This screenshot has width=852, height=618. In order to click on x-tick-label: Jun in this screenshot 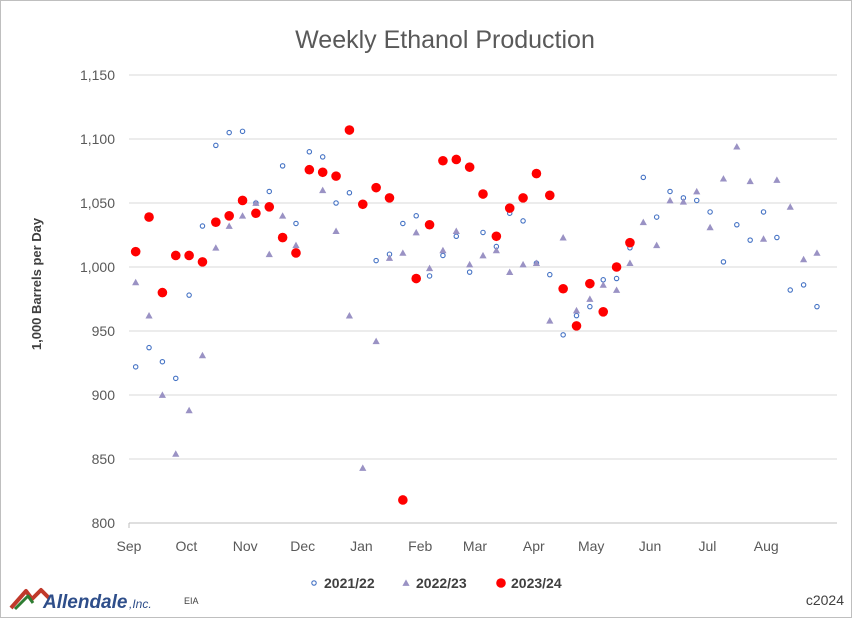, I will do `click(650, 546)`.